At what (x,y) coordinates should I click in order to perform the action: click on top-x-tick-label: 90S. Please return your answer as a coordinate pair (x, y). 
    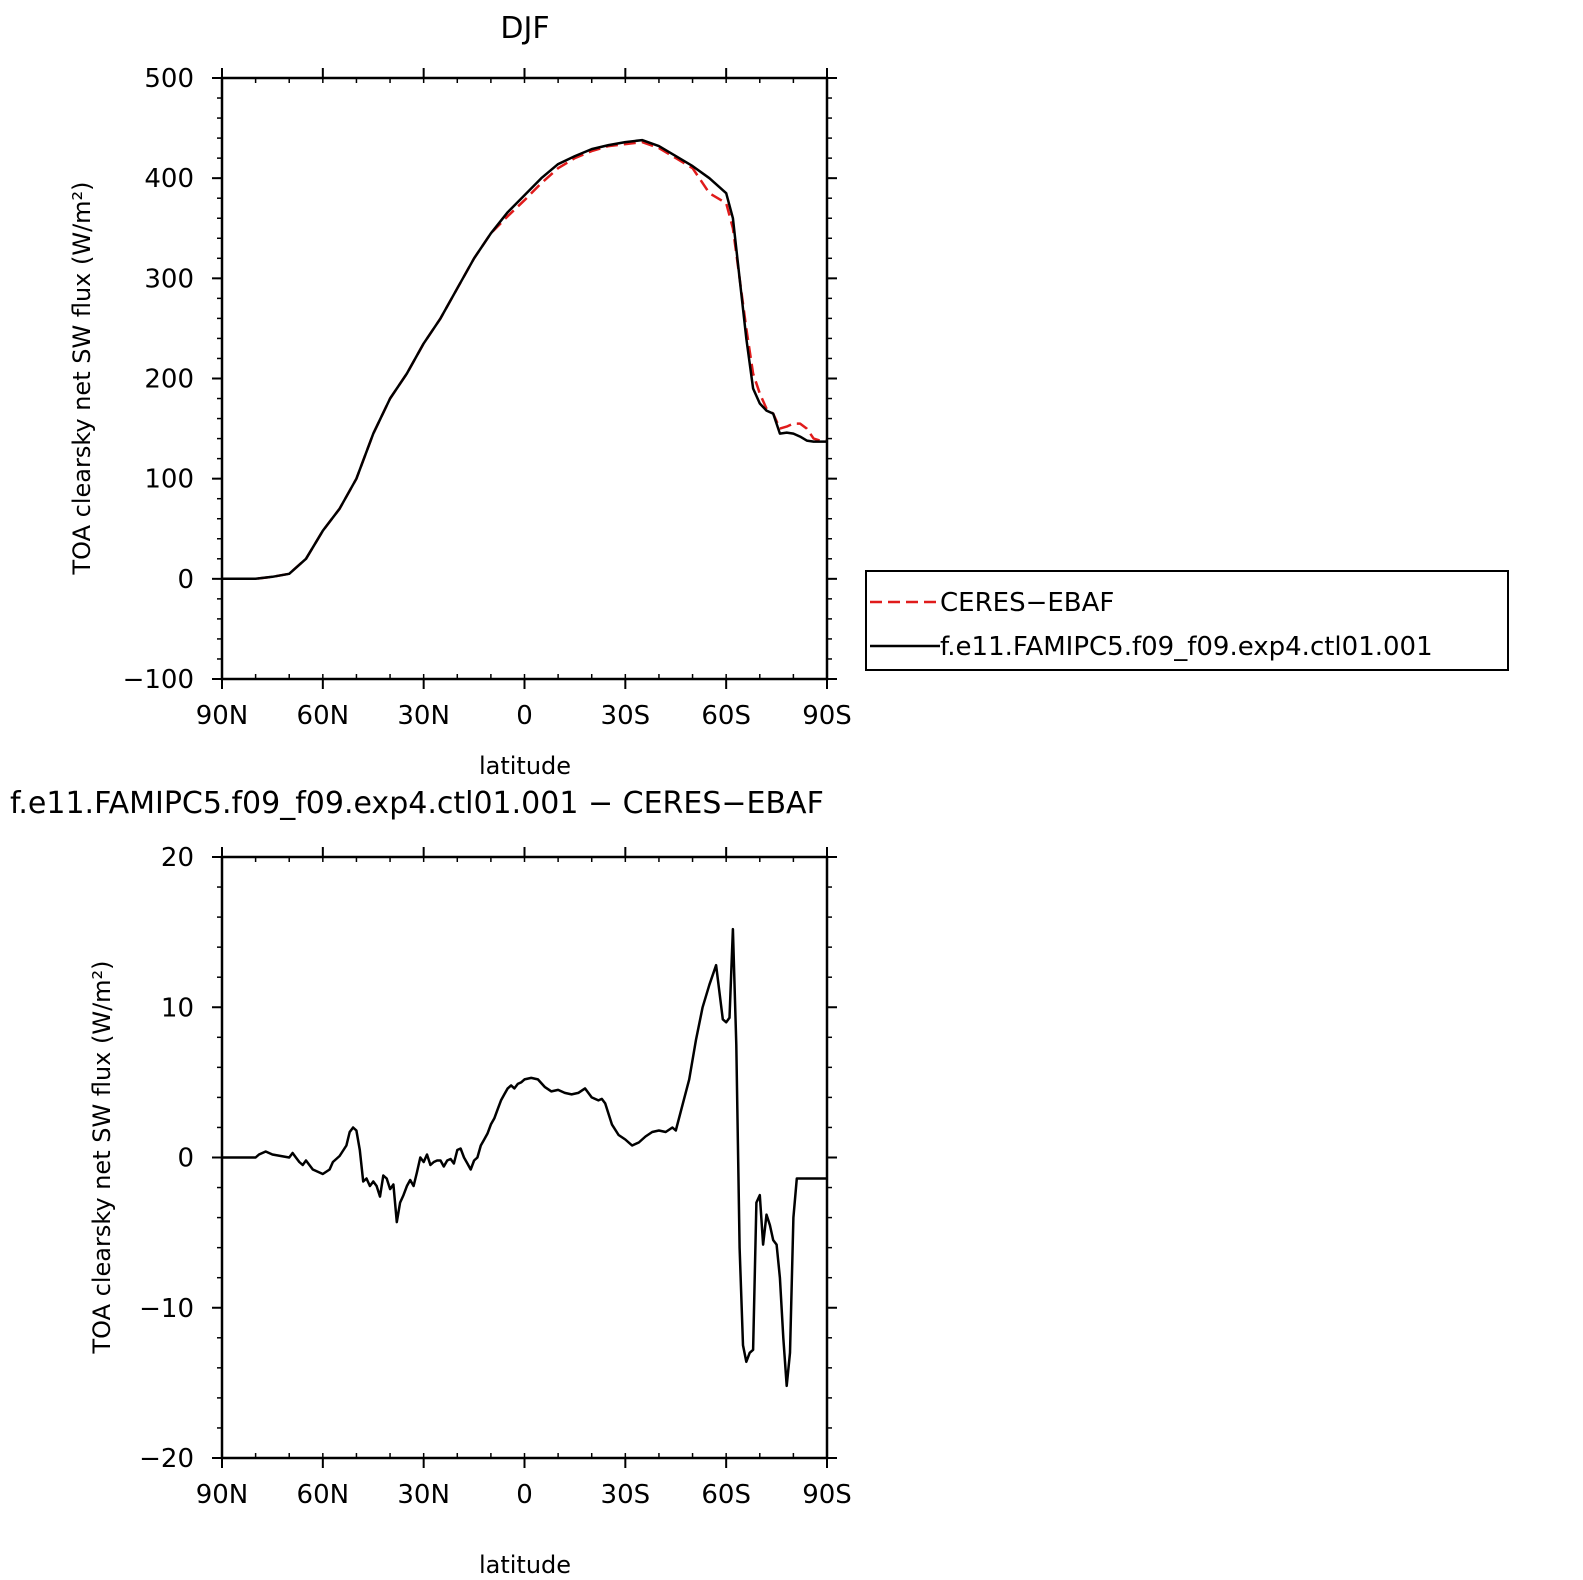
    Looking at the image, I should click on (827, 716).